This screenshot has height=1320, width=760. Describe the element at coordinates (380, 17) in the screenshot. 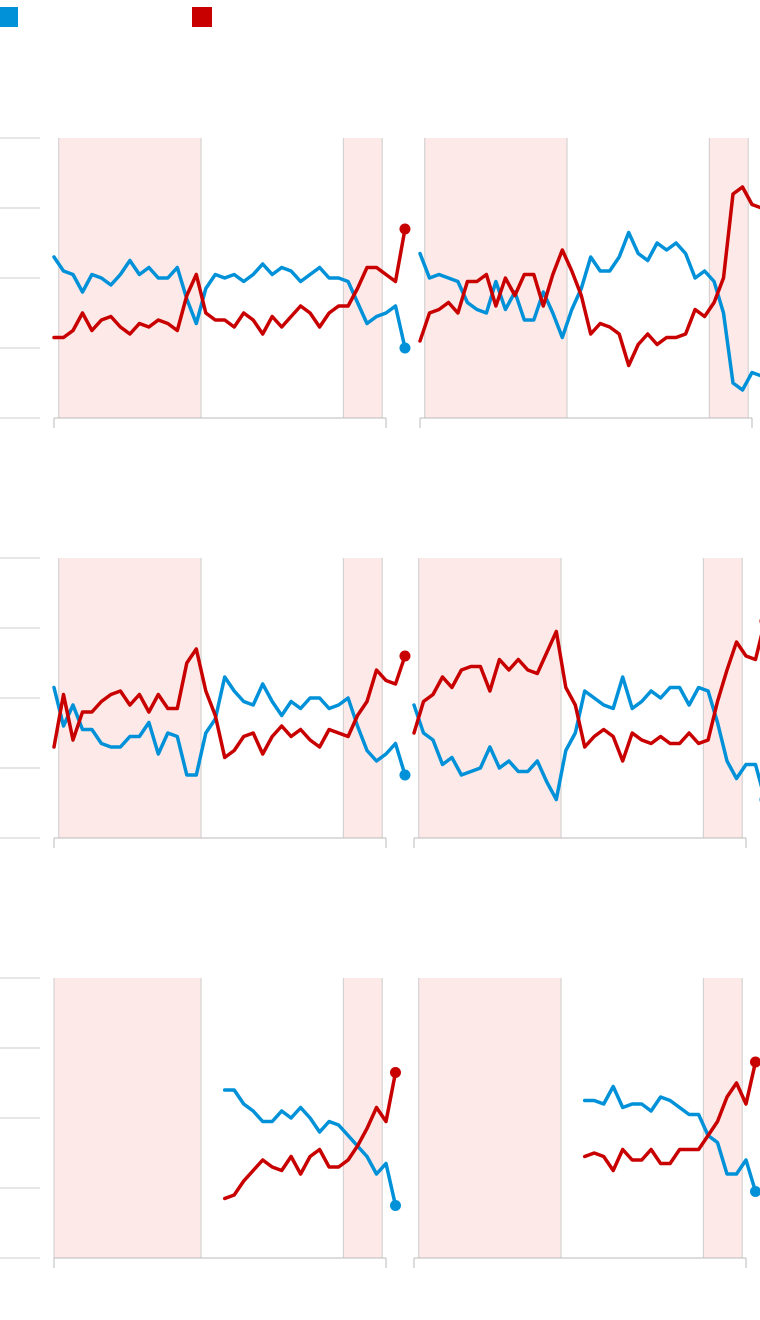

I see `legend` at that location.